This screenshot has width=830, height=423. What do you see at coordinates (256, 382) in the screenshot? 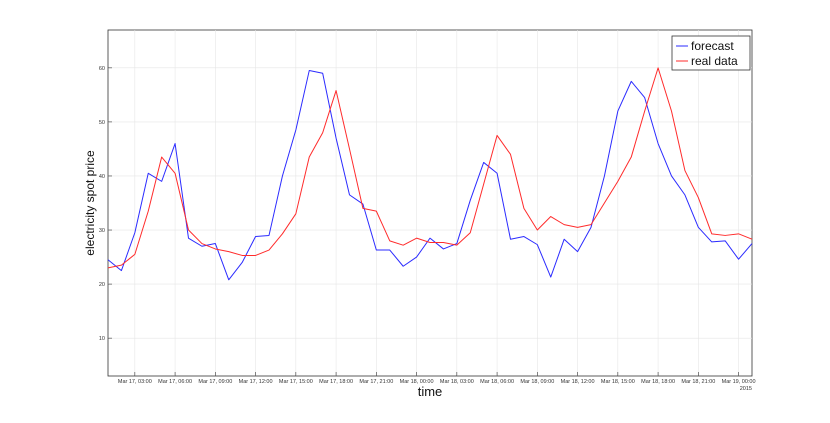
I see `x-tick-label: Mar 17, 12:00` at bounding box center [256, 382].